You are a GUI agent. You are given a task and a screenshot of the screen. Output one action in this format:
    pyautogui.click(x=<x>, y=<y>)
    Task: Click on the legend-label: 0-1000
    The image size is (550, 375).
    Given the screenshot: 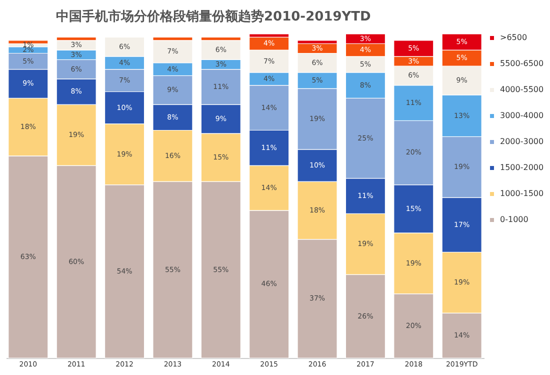 What is the action you would take?
    pyautogui.click(x=514, y=219)
    